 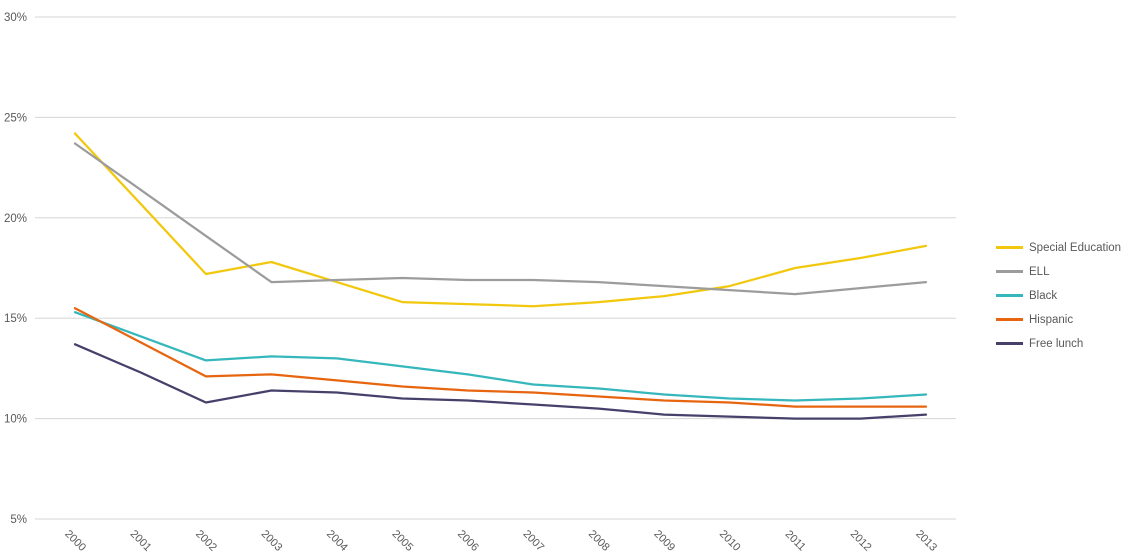 What do you see at coordinates (730, 541) in the screenshot?
I see `x-axis-label: 2010` at bounding box center [730, 541].